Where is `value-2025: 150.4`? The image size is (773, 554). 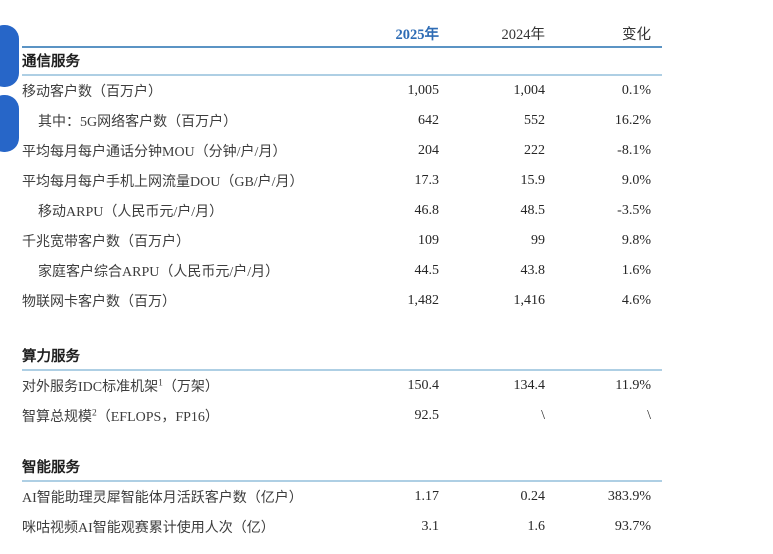 value-2025: 150.4 is located at coordinates (423, 385).